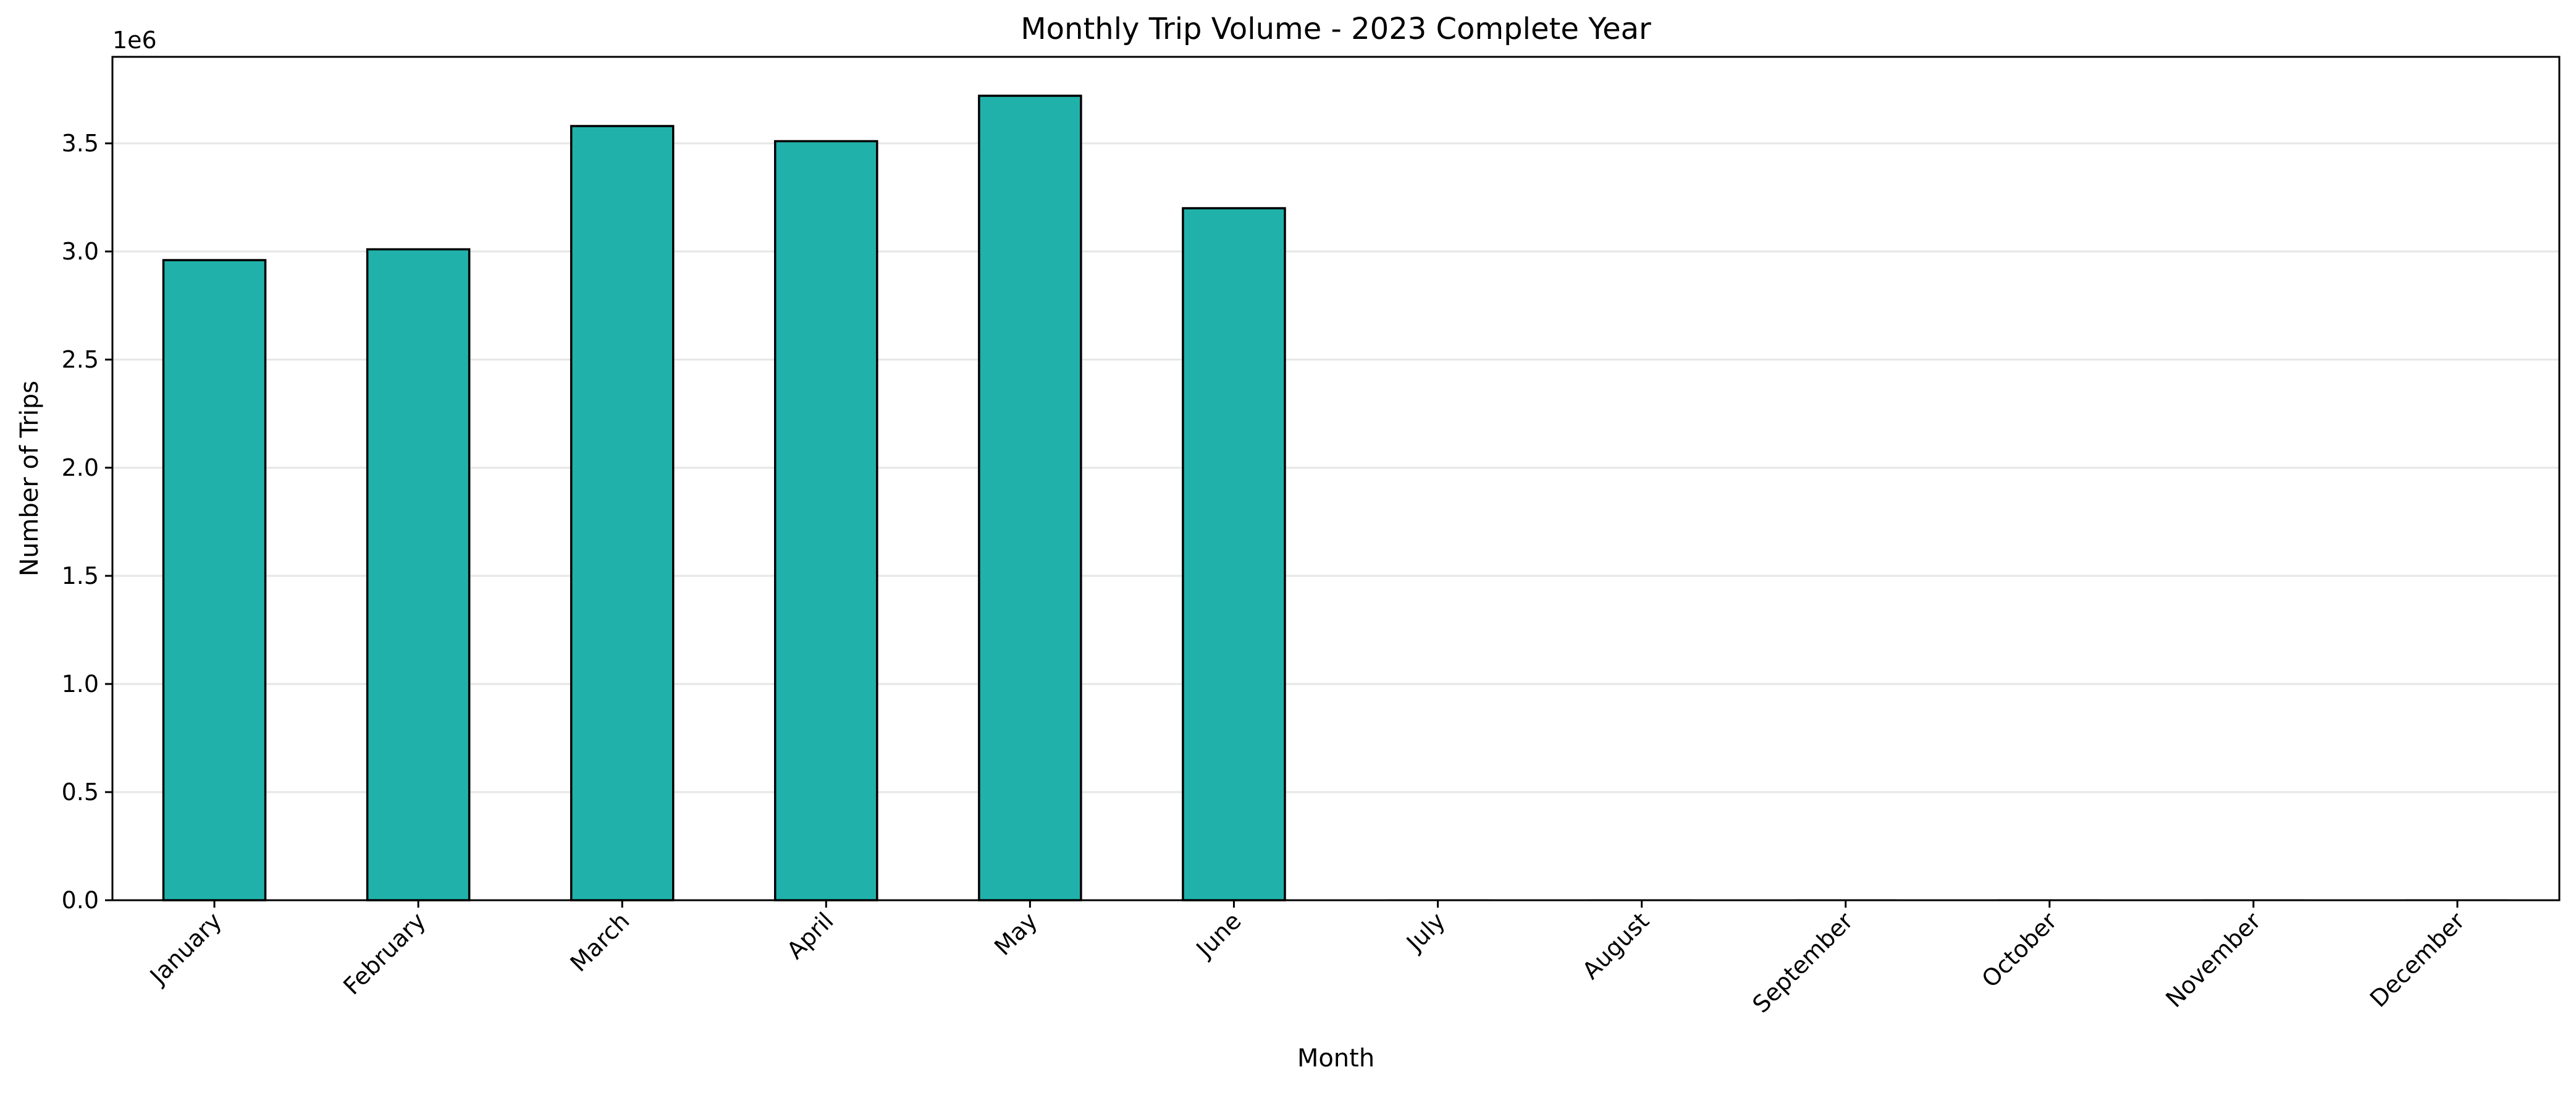 This screenshot has width=2576, height=1093. I want to click on y-axis-offset-label: 1e6, so click(134, 41).